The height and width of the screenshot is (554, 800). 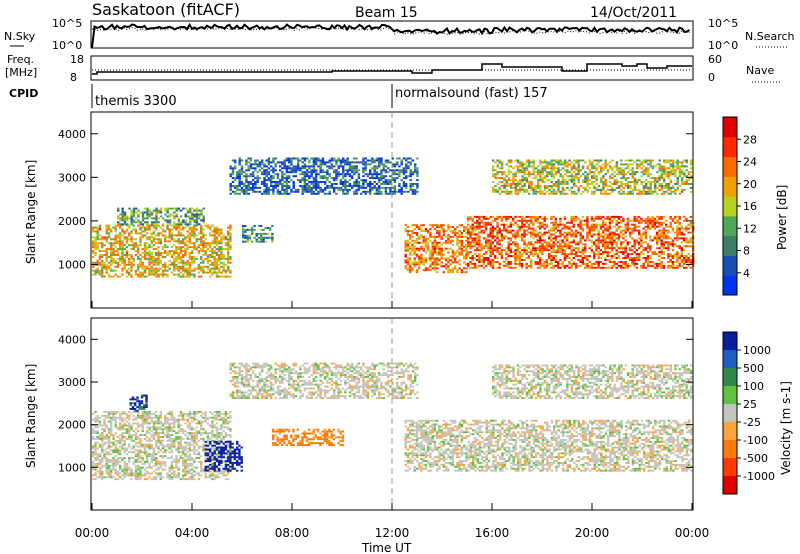 What do you see at coordinates (379, 178) in the screenshot?
I see `power-cell-1926` at bounding box center [379, 178].